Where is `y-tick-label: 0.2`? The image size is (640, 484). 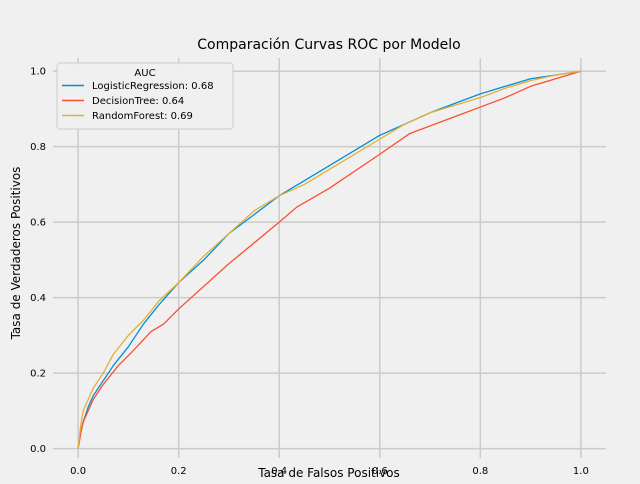 y-tick-label: 0.2 is located at coordinates (38, 374).